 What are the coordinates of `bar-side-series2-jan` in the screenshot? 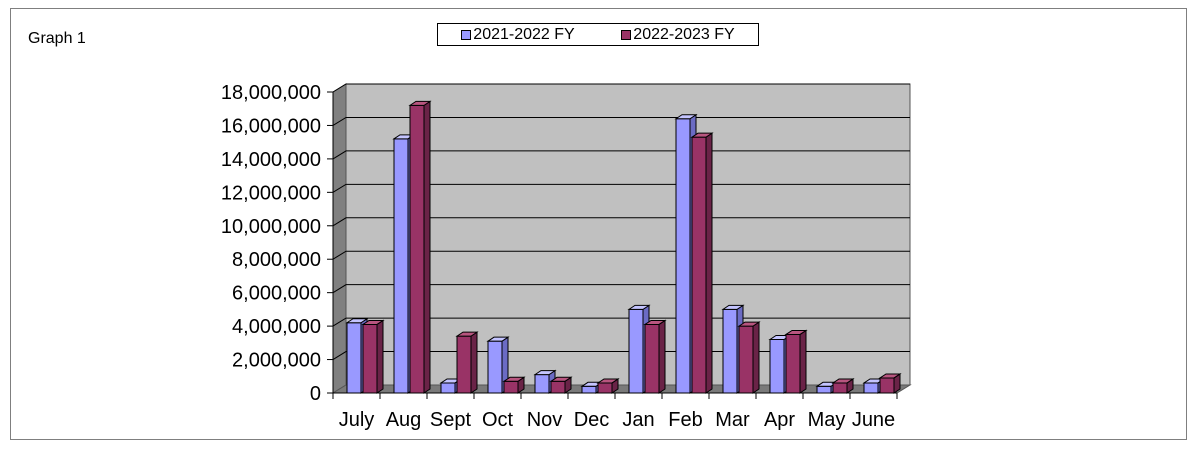 It's located at (662, 356).